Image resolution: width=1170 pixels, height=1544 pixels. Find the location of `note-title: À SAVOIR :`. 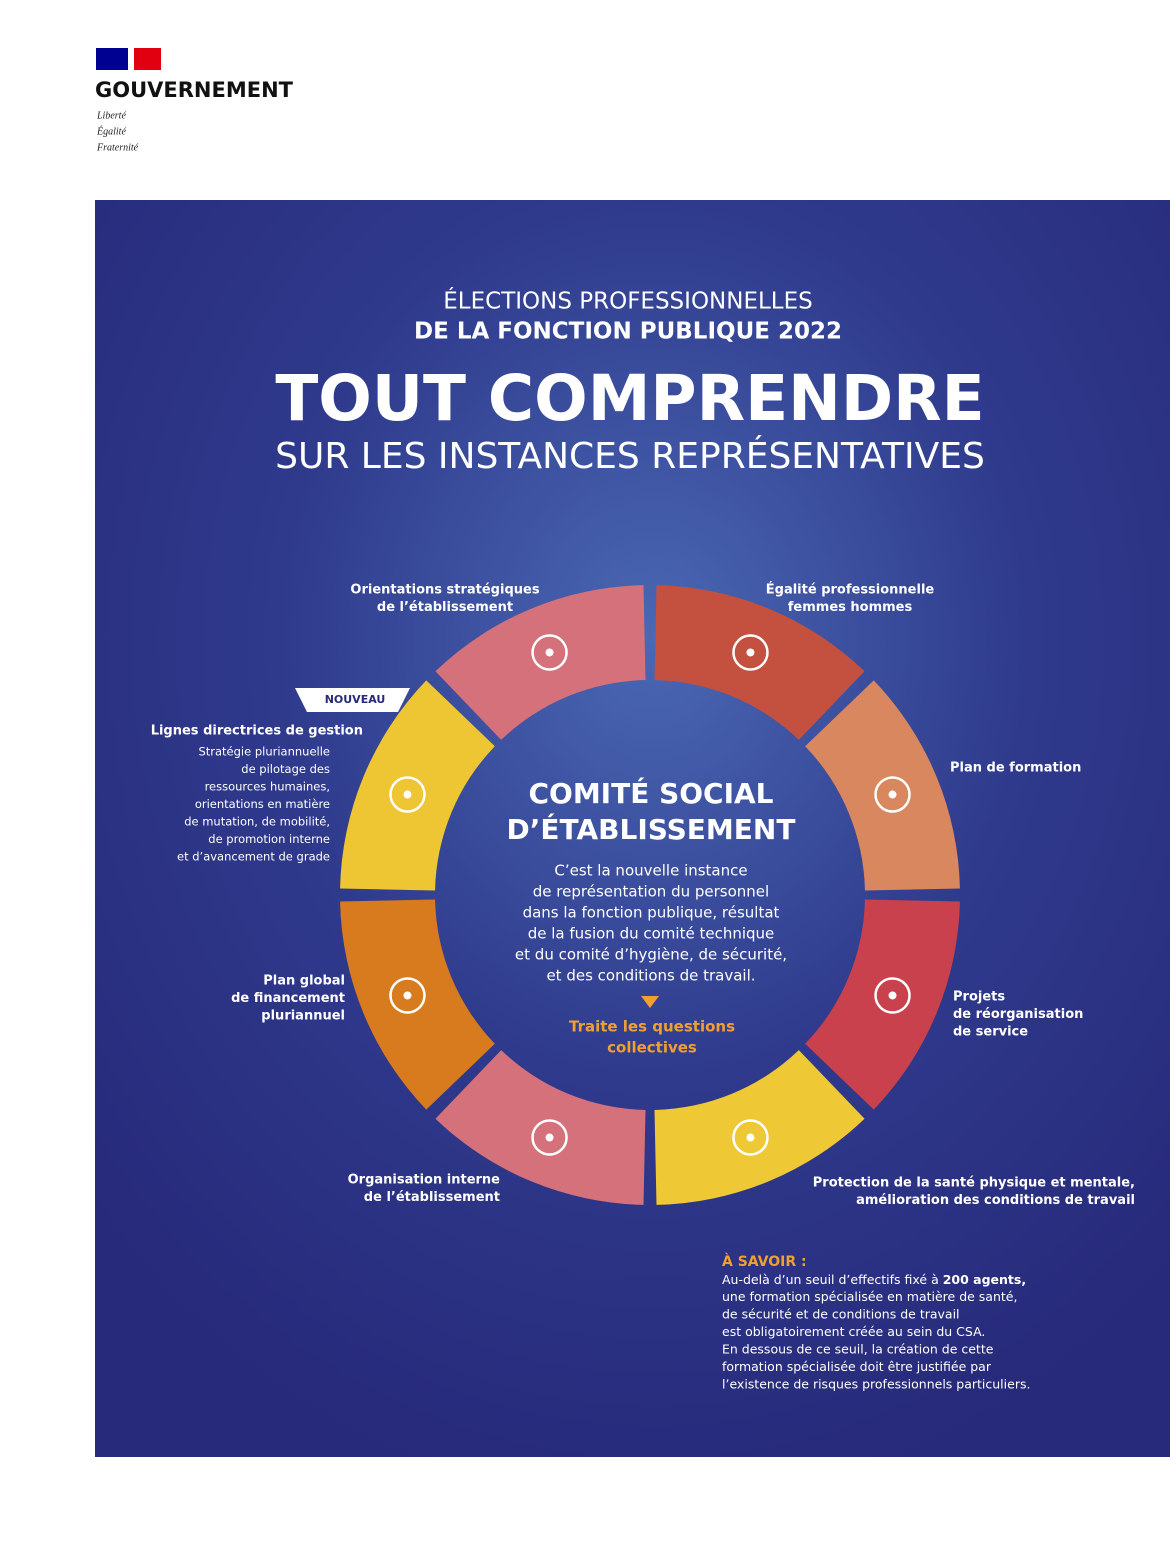

note-title: À SAVOIR : is located at coordinates (764, 1261).